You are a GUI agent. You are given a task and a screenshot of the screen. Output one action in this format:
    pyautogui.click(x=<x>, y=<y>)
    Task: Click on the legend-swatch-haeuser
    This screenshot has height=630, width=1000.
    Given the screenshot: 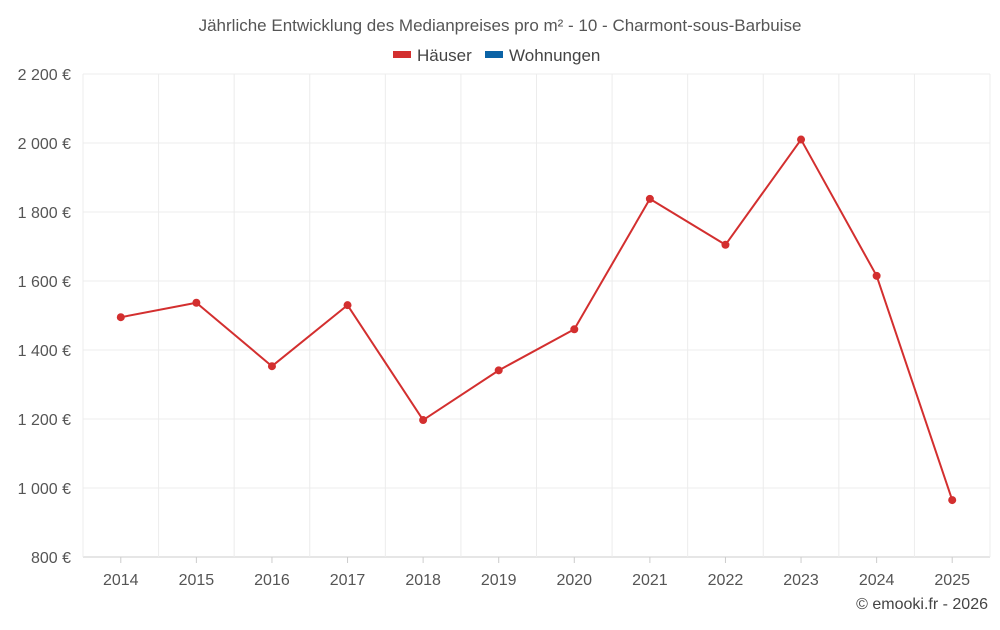 What is the action you would take?
    pyautogui.click(x=402, y=54)
    